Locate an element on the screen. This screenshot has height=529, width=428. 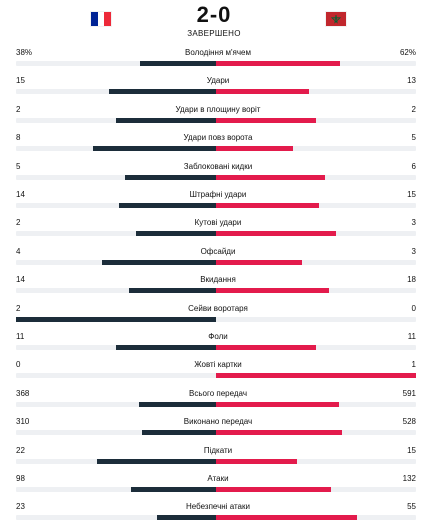
stat-row: 14 Вкидання 18 is located at coordinates (214, 285).